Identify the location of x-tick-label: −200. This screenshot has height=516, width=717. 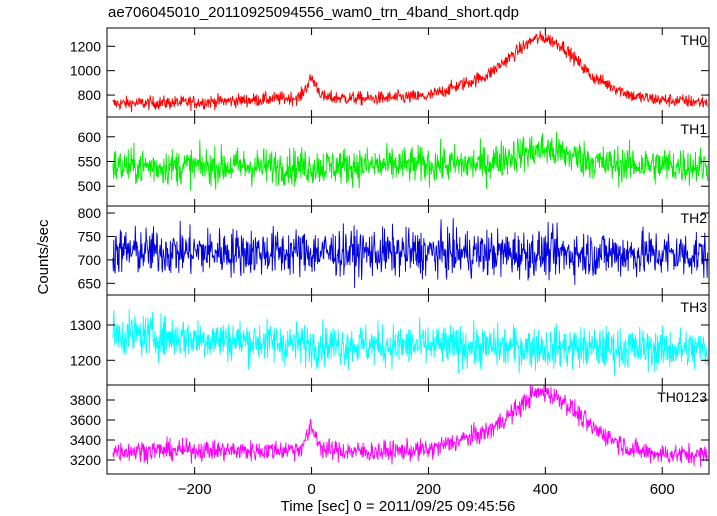
(195, 489).